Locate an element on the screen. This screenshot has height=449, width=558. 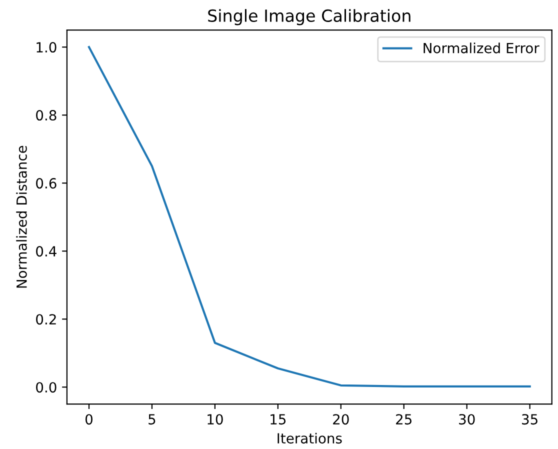
y-tick-label: 1.0 is located at coordinates (46, 47).